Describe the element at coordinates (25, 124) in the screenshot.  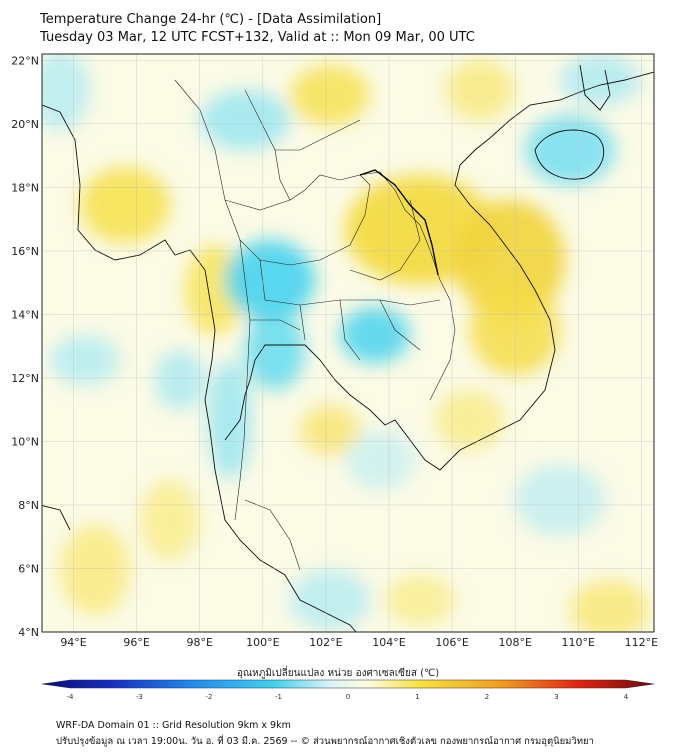
I see `lat-label: 20°N` at that location.